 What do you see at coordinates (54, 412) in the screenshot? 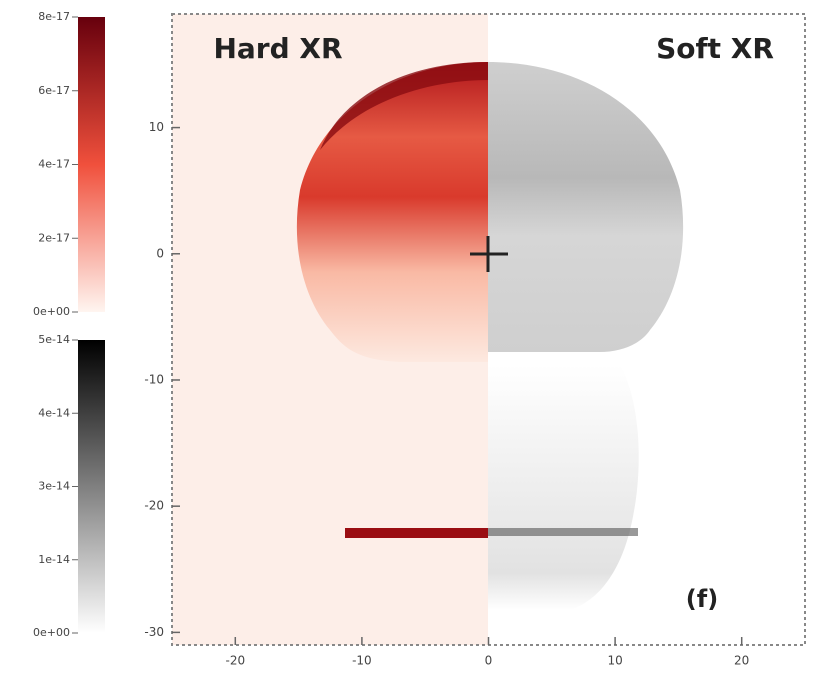
I see `colorbar-tick-label: 4e-14` at bounding box center [54, 412].